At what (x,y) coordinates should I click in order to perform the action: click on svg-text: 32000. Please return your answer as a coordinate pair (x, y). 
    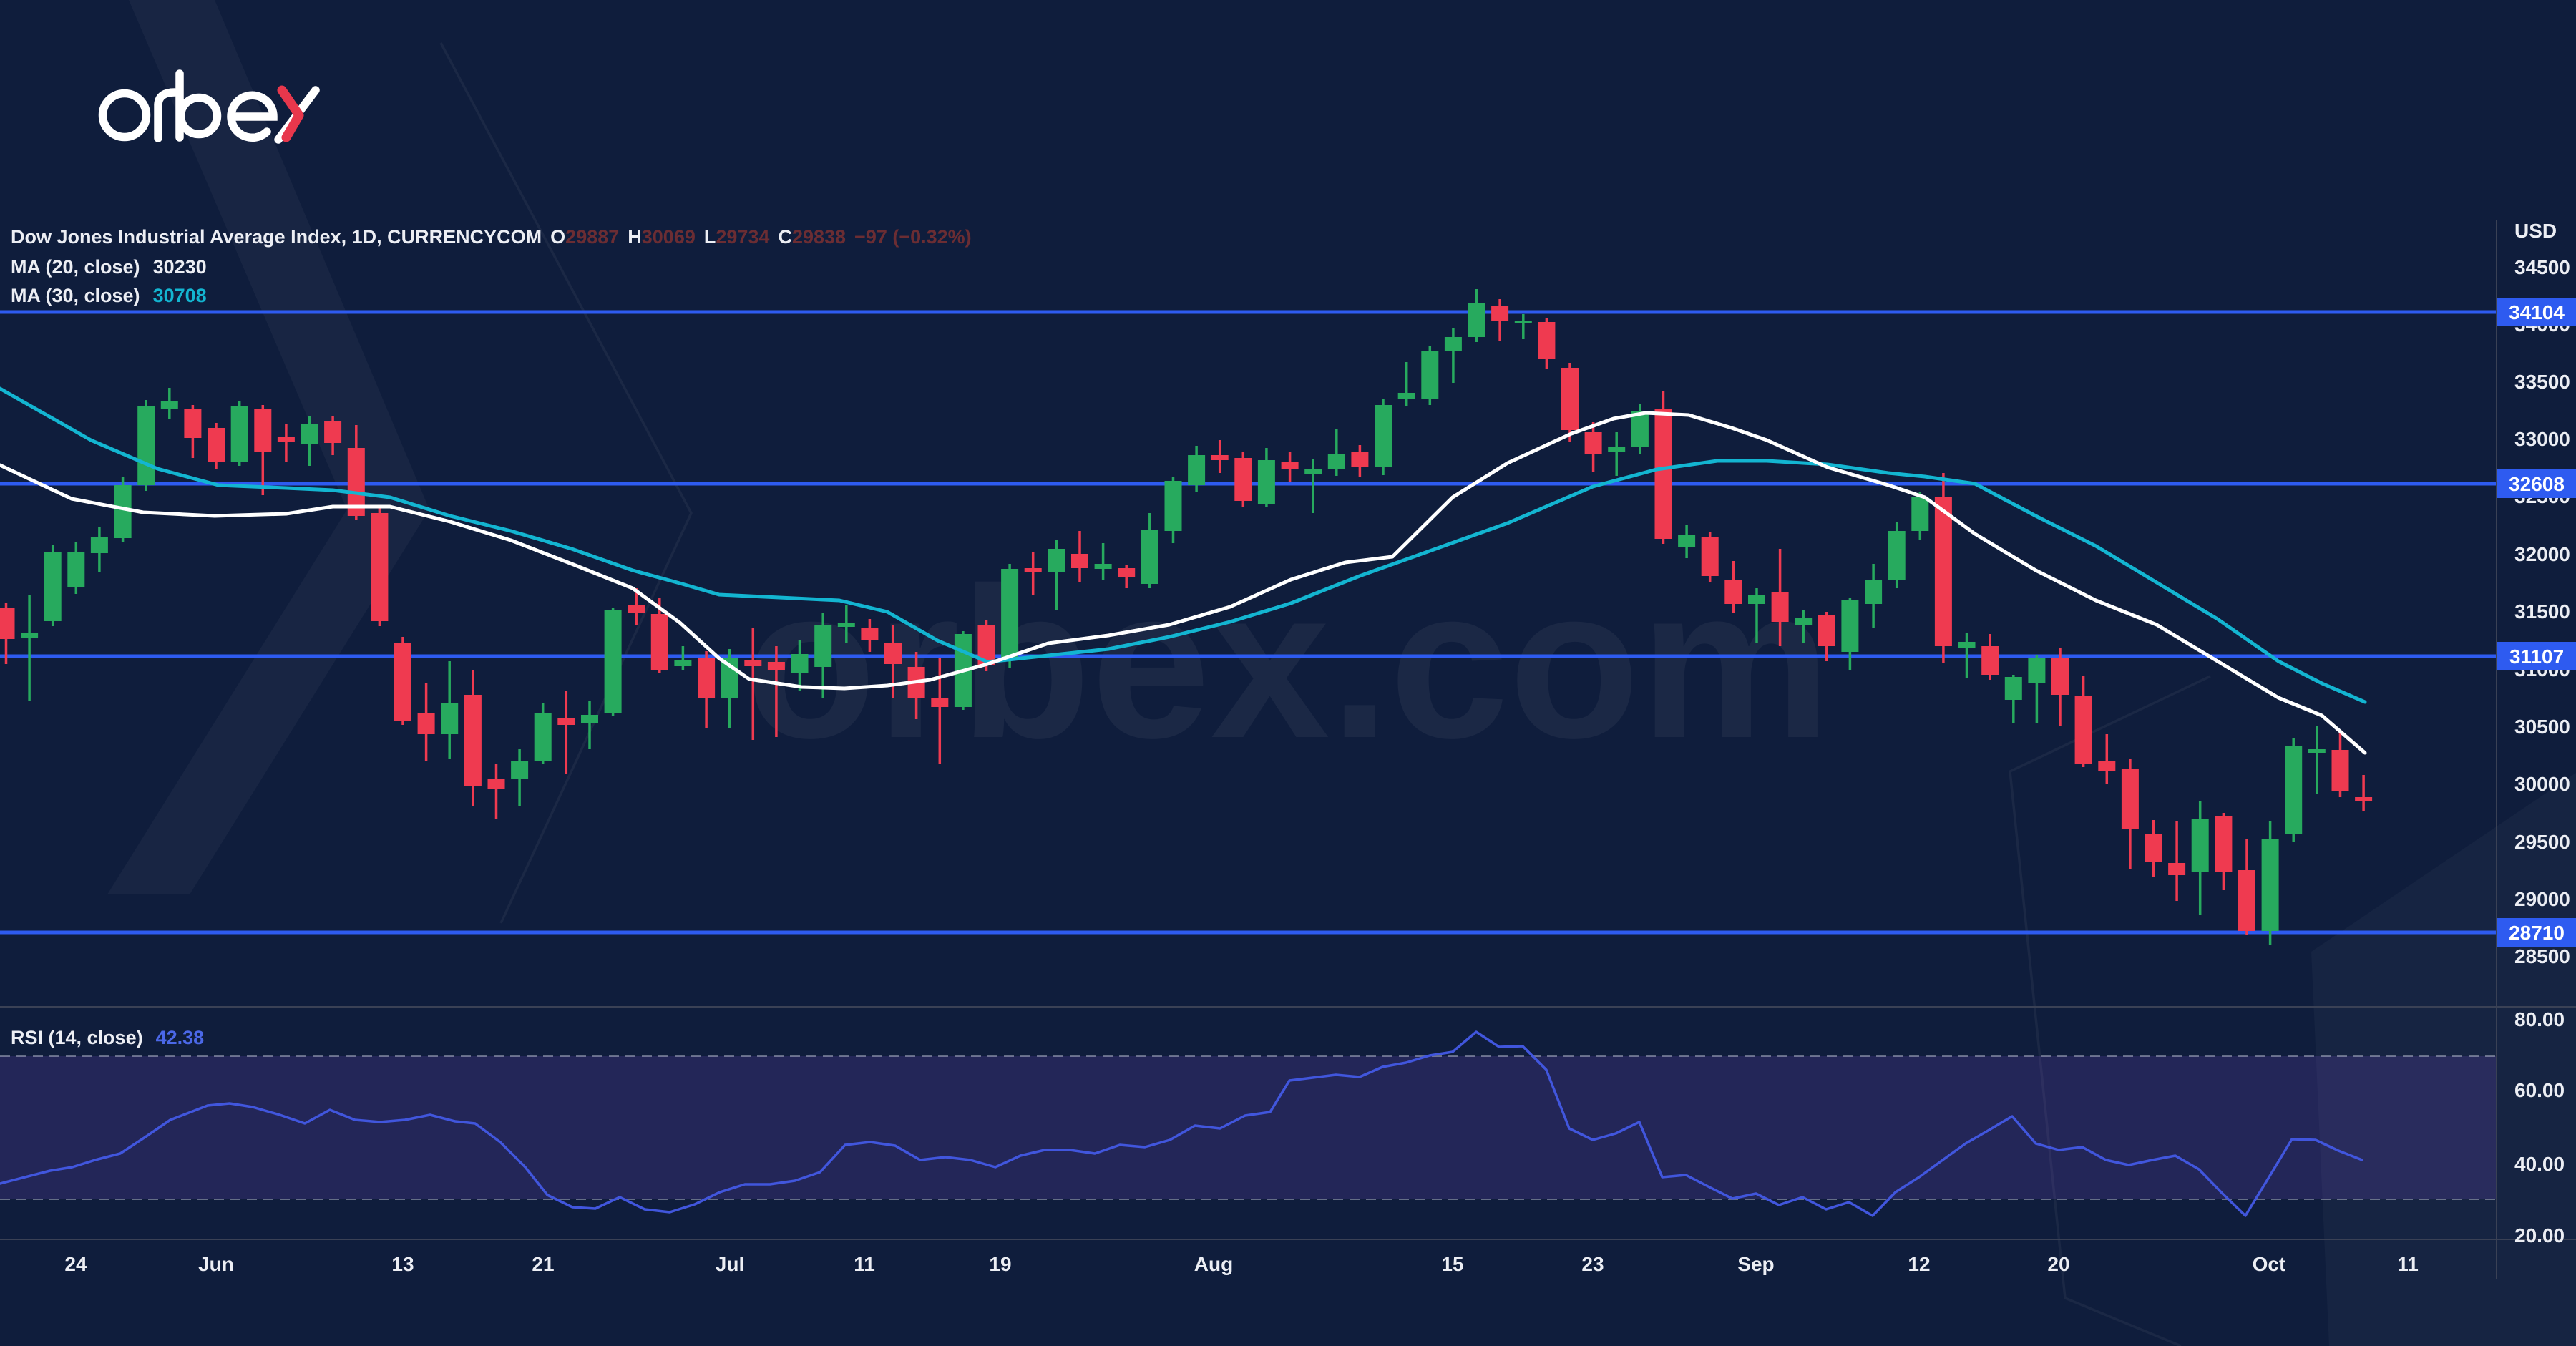
    Looking at the image, I should click on (2542, 554).